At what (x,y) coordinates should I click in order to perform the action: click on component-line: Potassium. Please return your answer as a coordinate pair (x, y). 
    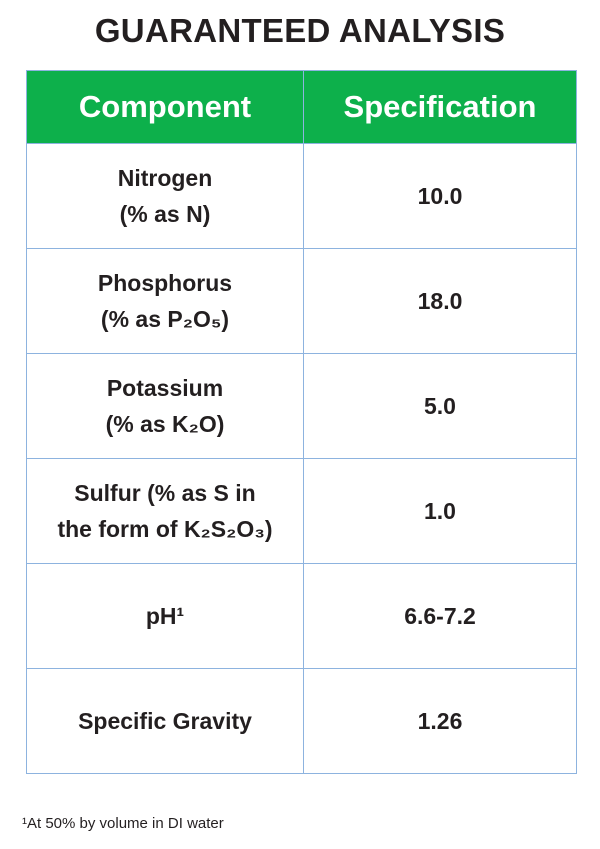
    Looking at the image, I should click on (165, 388).